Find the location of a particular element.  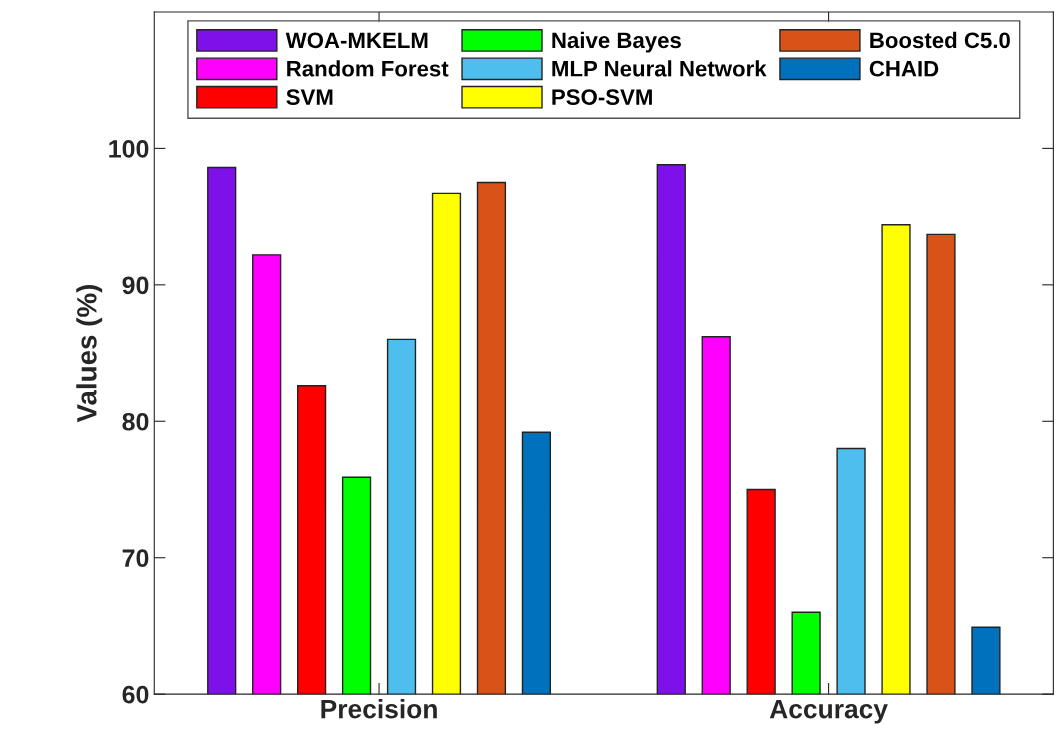

x-tick-label: Accuracy is located at coordinates (828, 711).